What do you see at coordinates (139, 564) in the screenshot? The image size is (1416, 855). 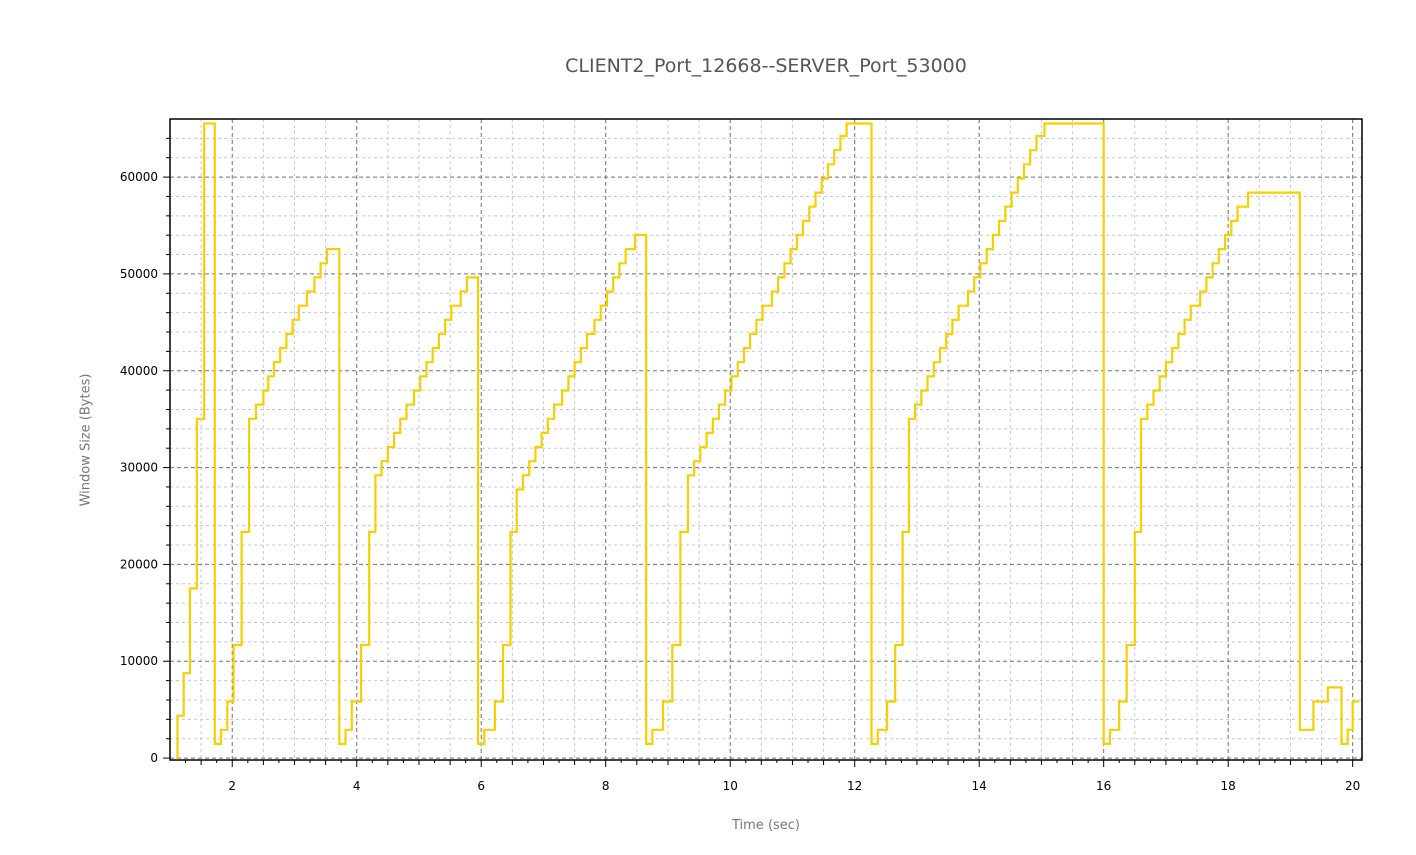 I see `y-tick-label: 20000` at bounding box center [139, 564].